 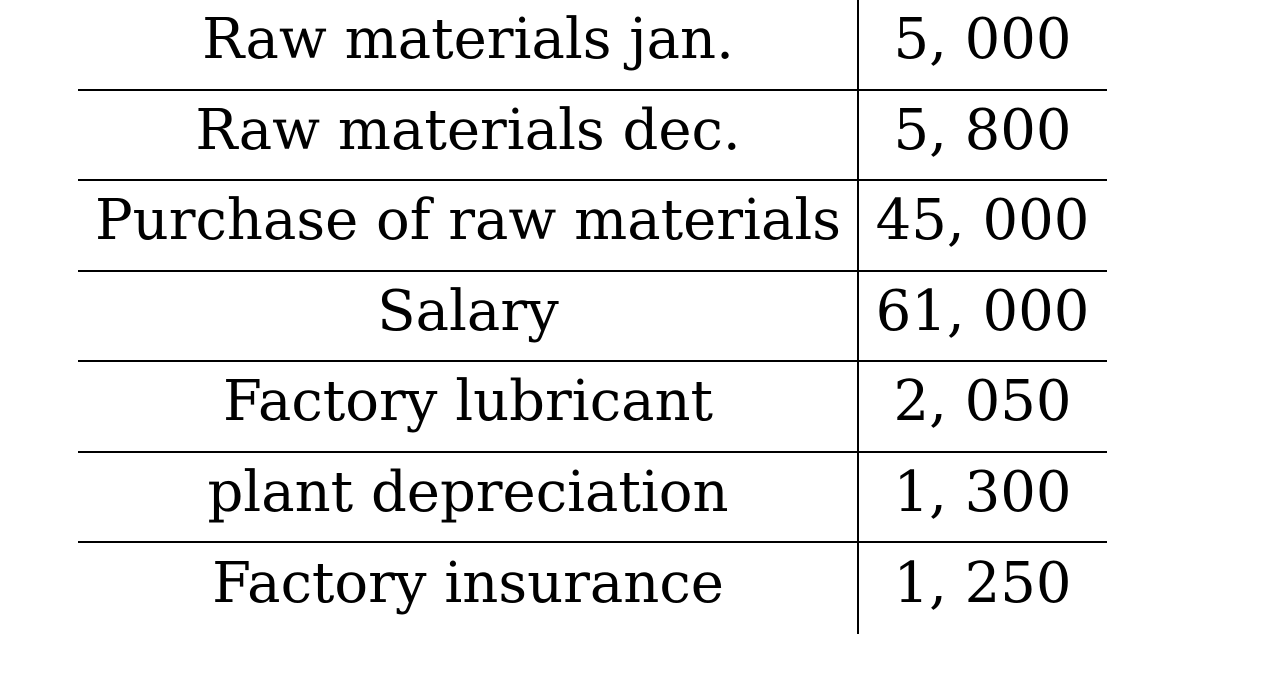 What do you see at coordinates (468, 221) in the screenshot?
I see `row-label: Purchase of raw materials` at bounding box center [468, 221].